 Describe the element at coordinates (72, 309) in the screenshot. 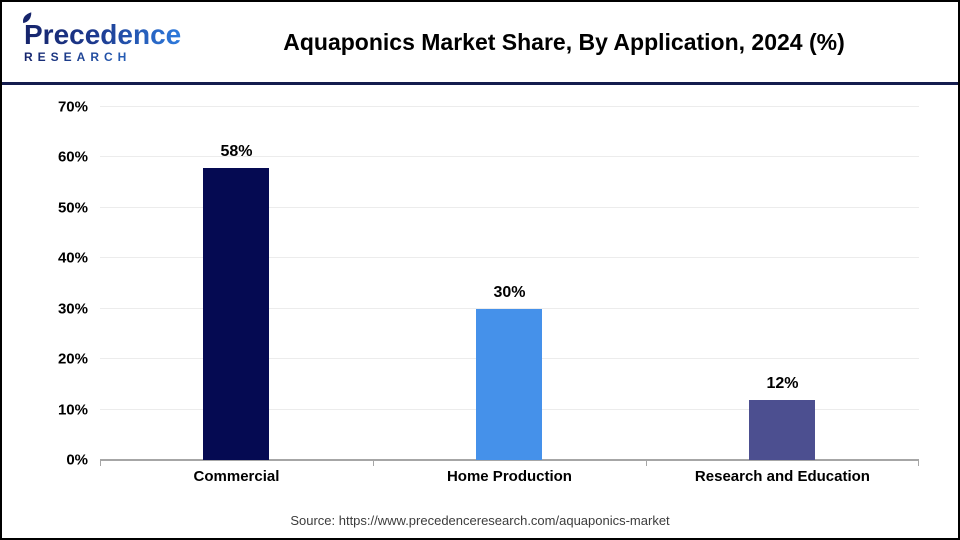

I see `y-axis-tick-label: 30%` at that location.